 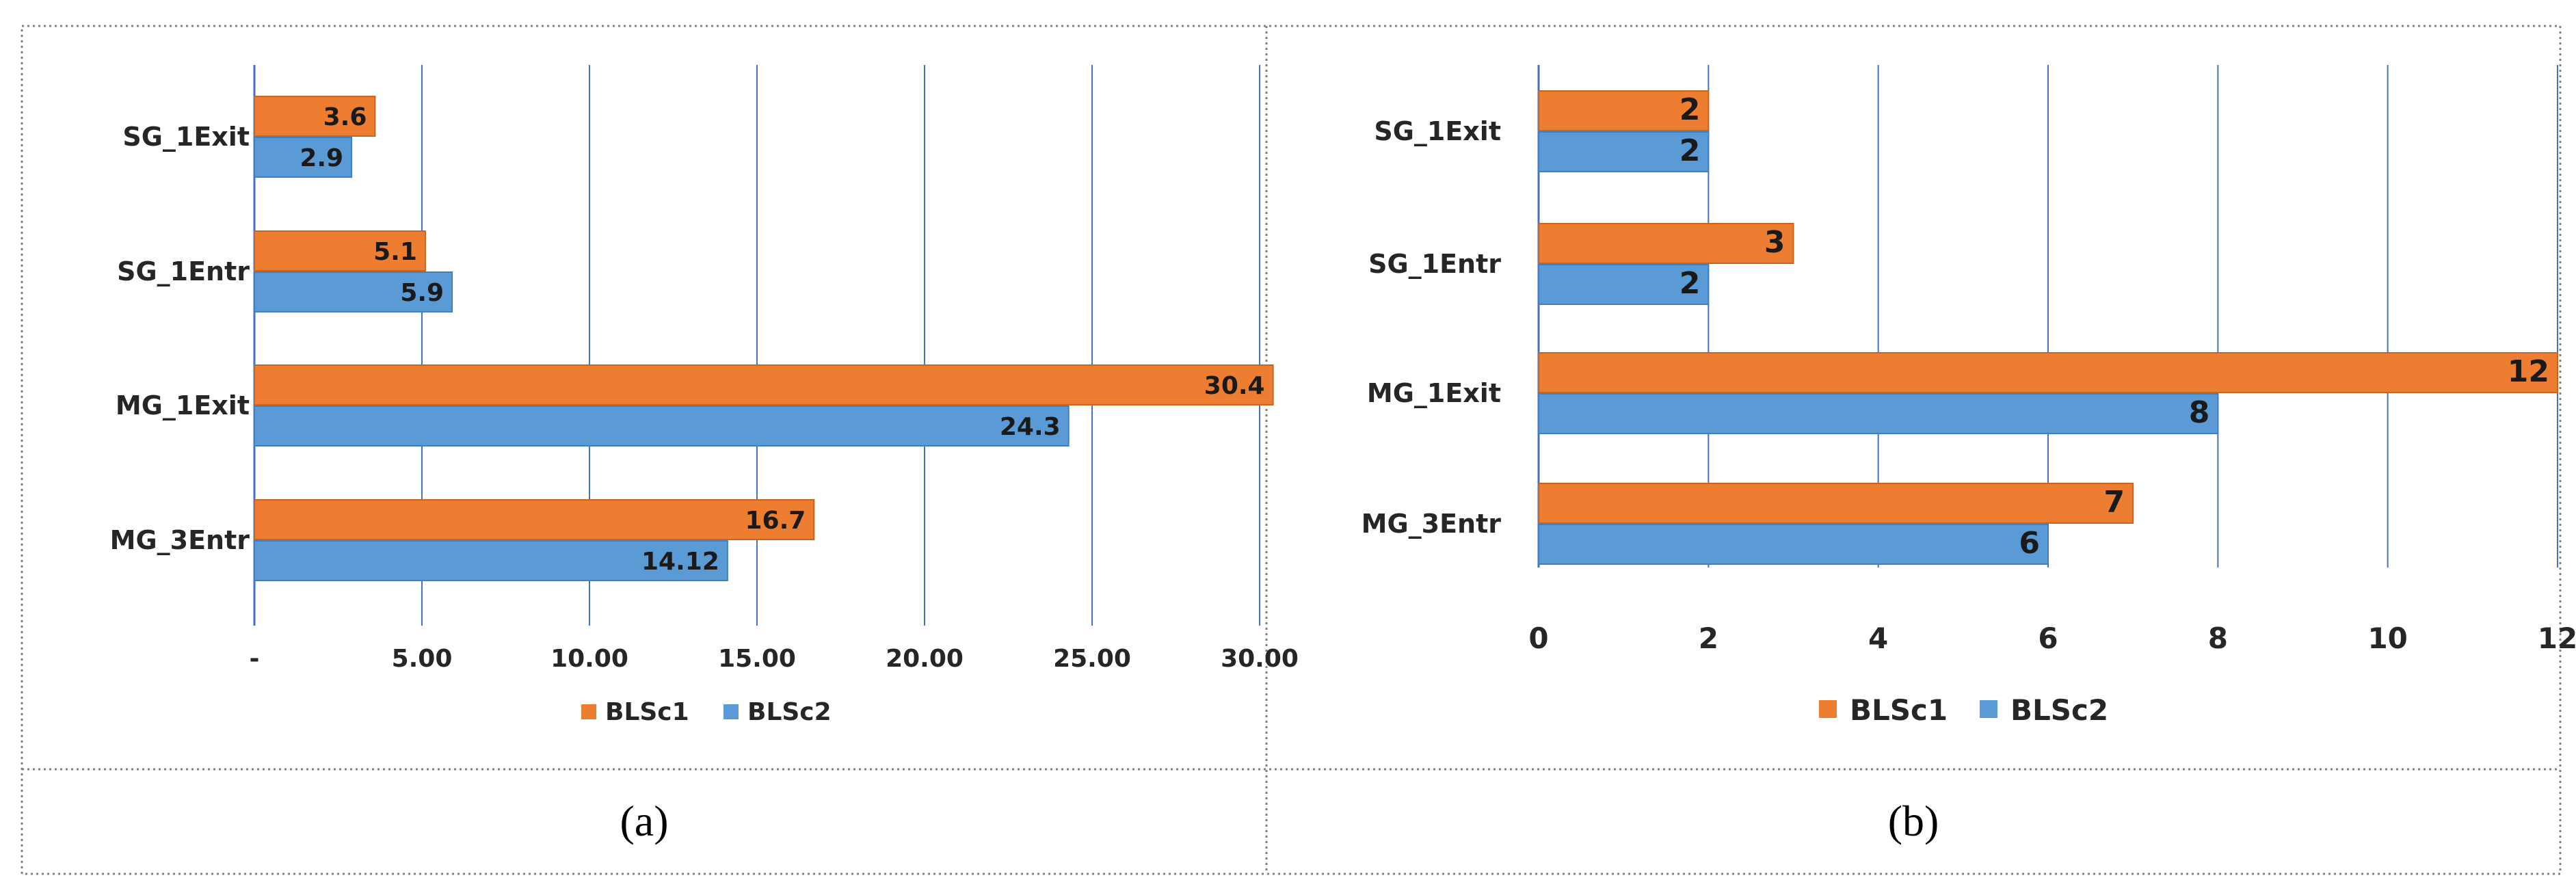 I want to click on data-label-b-blsc1-0: 2, so click(x=1690, y=110).